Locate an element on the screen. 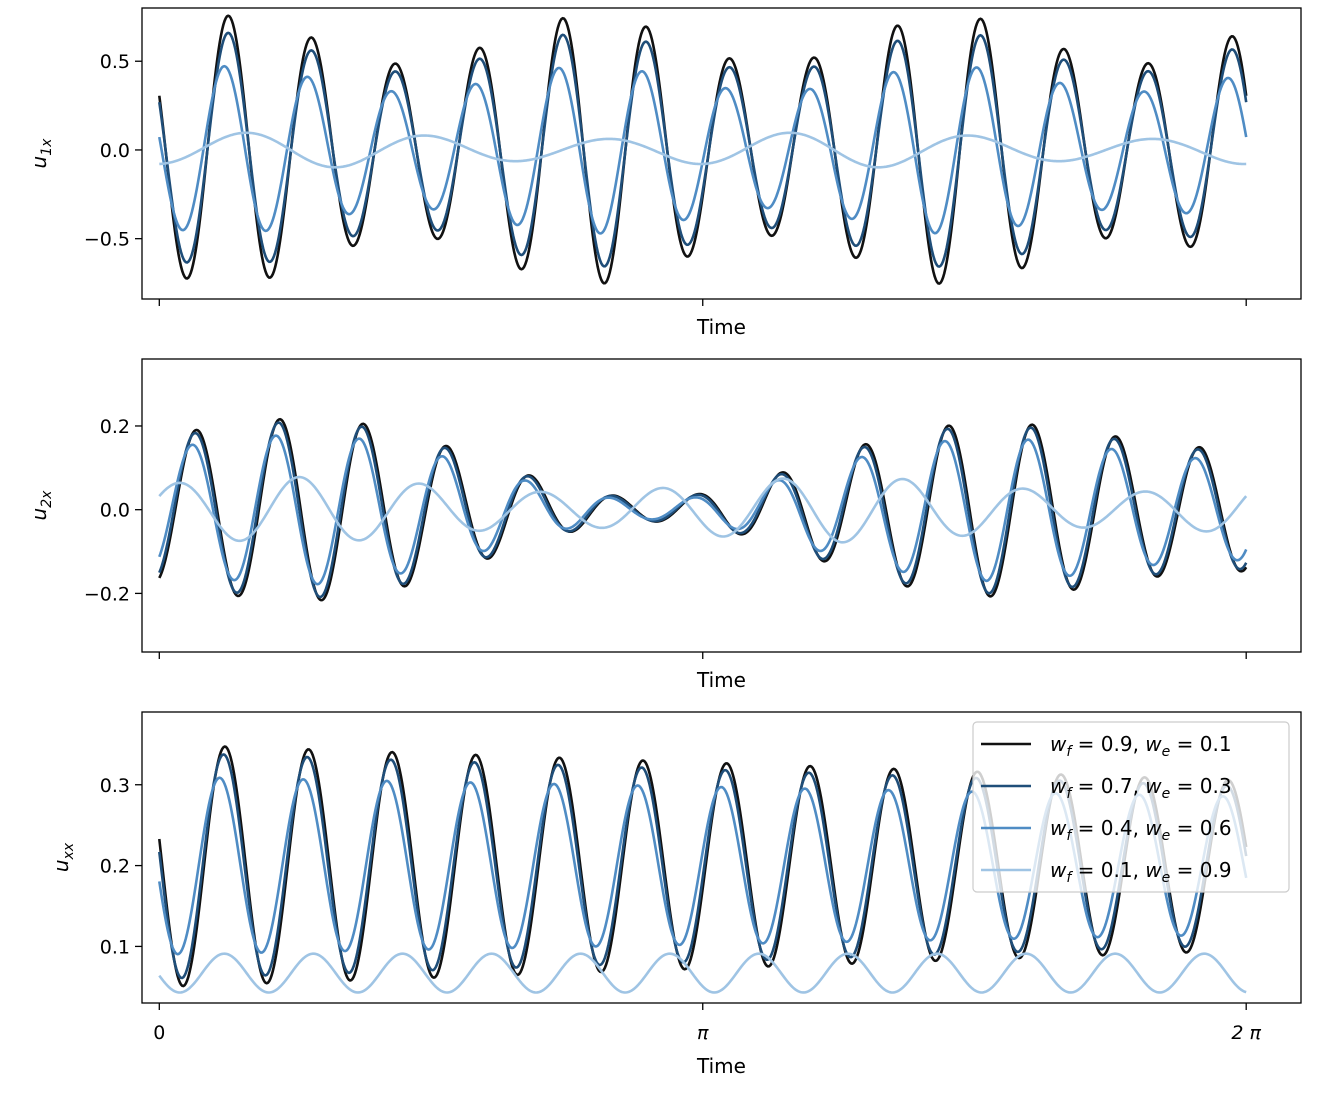 The width and height of the screenshot is (1322, 1102). legend-box is located at coordinates (1131, 807).